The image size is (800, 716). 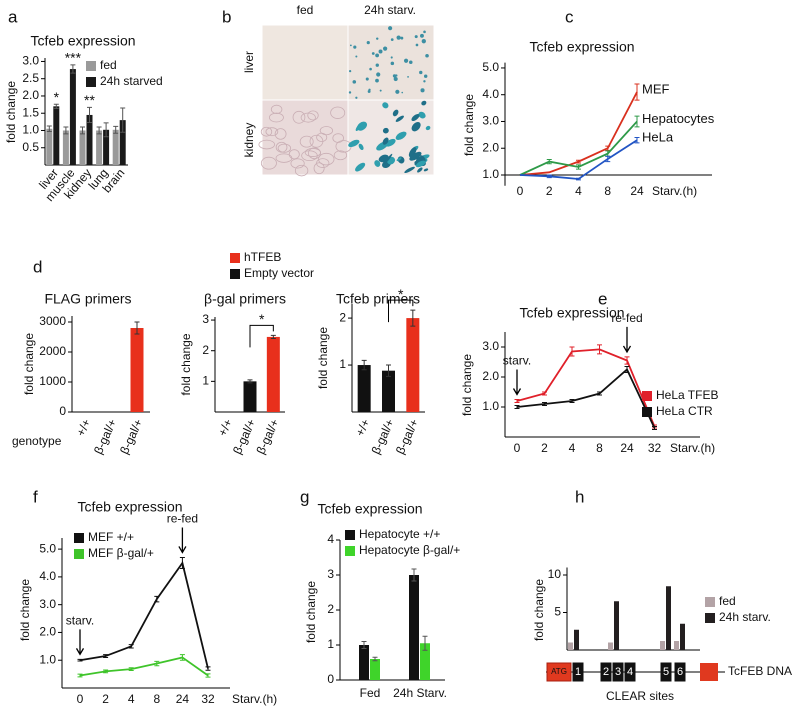 I want to click on y-tick-label: 2.0, so click(x=490, y=376).